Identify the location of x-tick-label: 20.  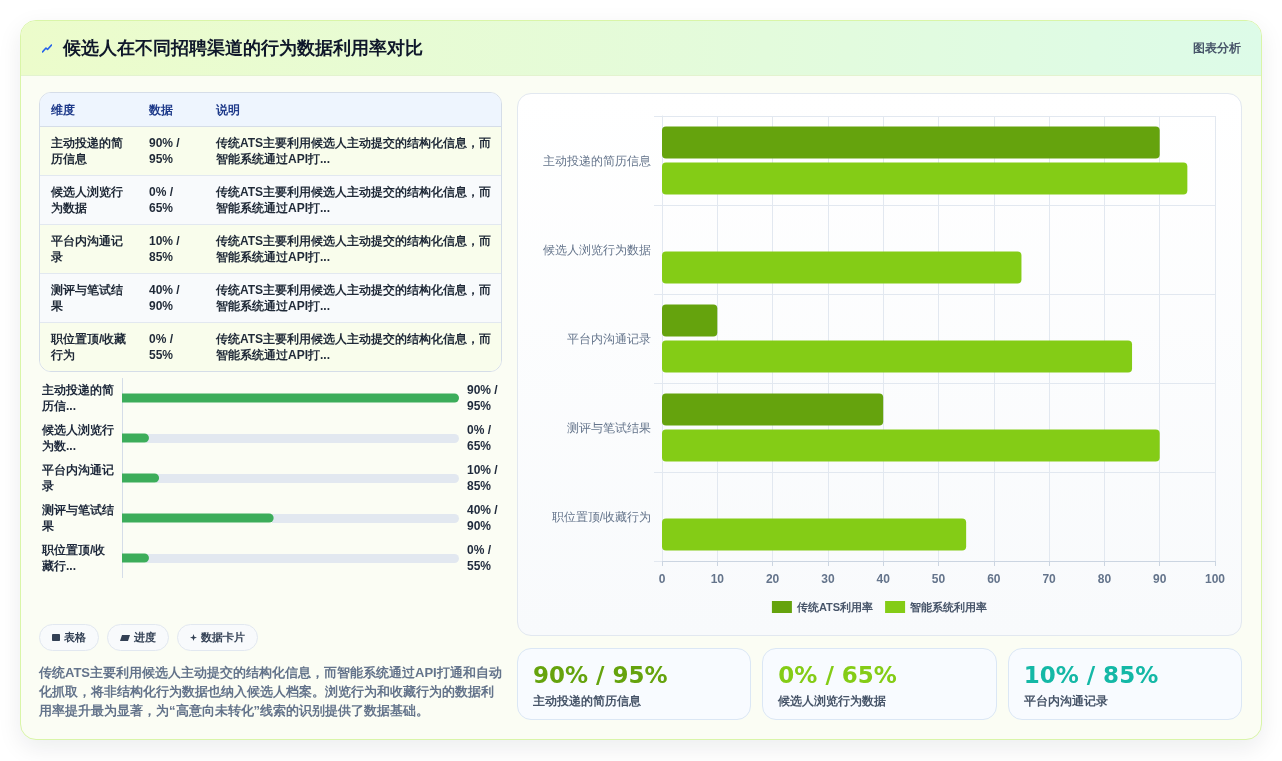
(772, 579).